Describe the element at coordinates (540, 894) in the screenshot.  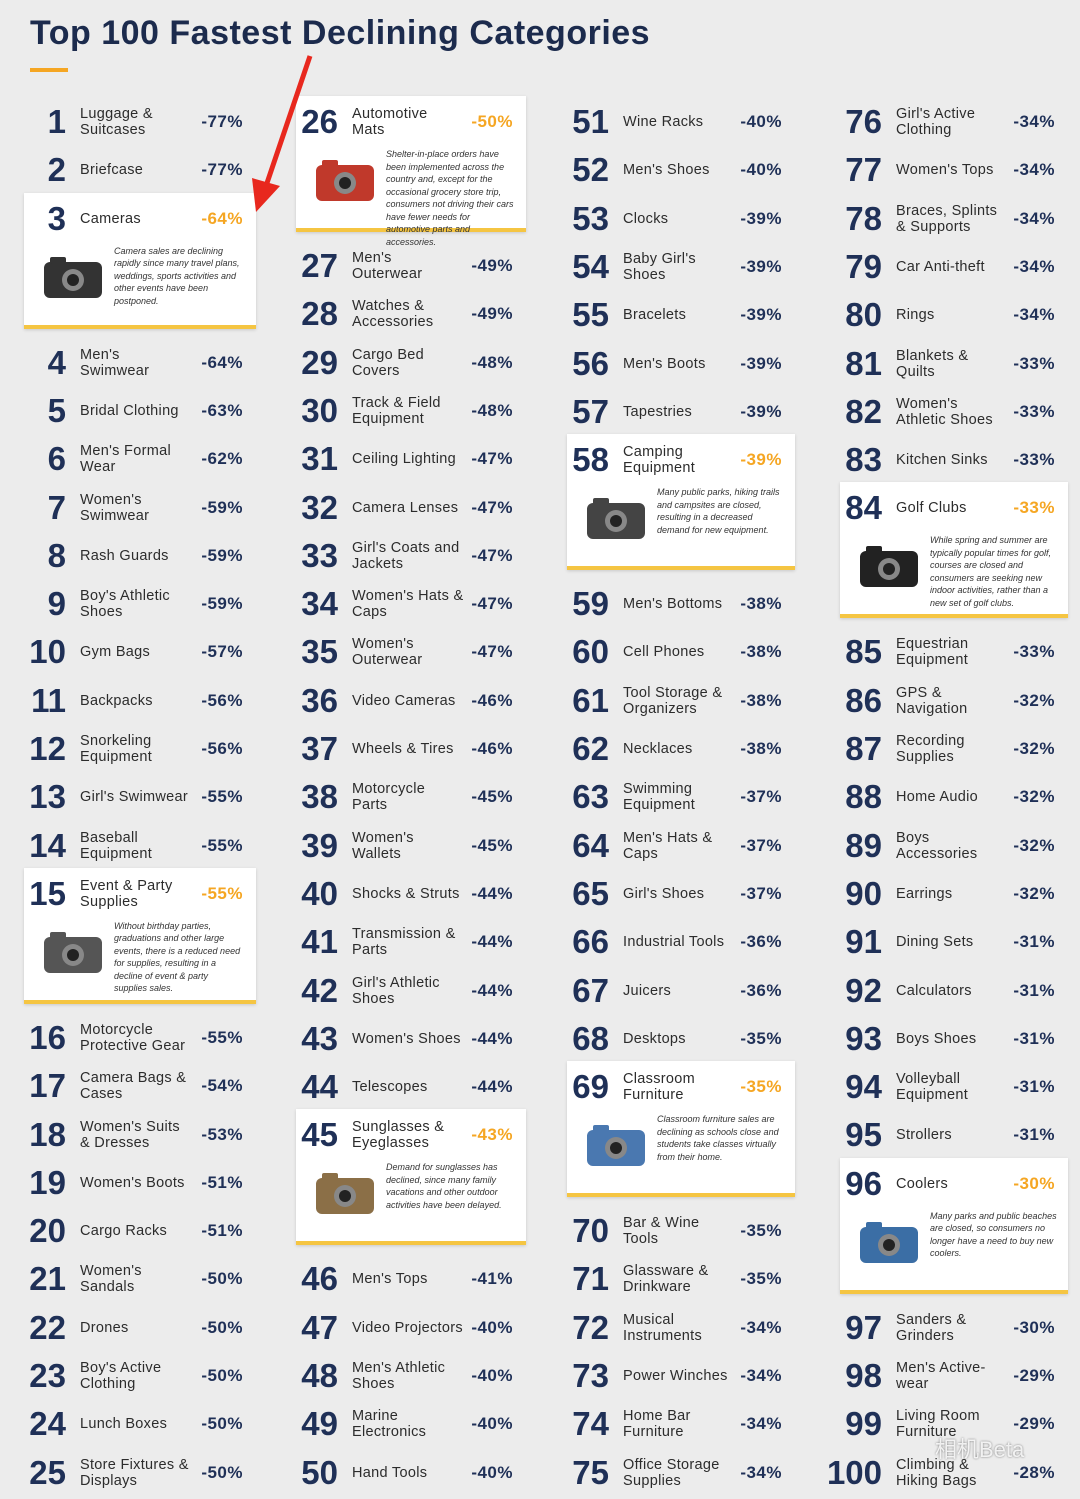
I see `category-row: 15 Event & Party Supplies -55%` at that location.